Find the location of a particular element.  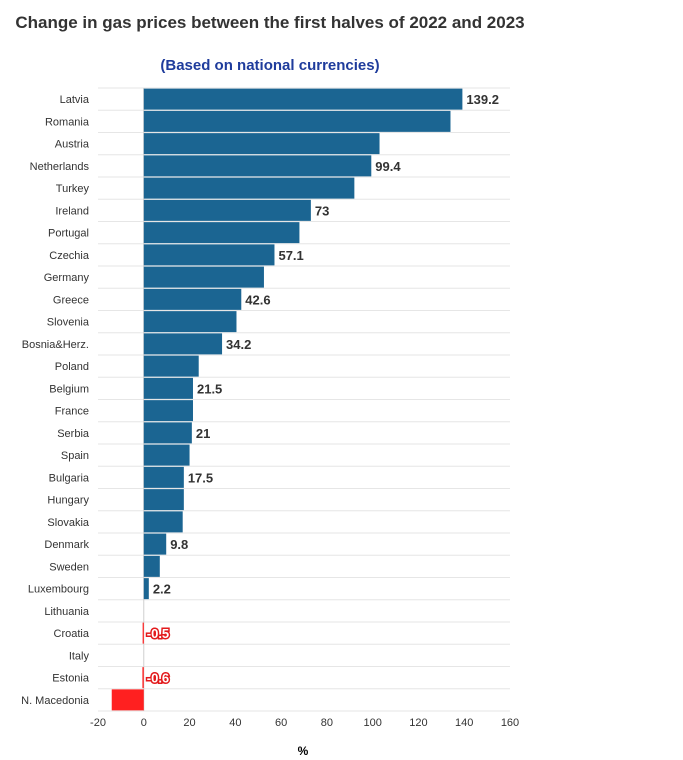

data-label: 17.5 is located at coordinates (200, 477).